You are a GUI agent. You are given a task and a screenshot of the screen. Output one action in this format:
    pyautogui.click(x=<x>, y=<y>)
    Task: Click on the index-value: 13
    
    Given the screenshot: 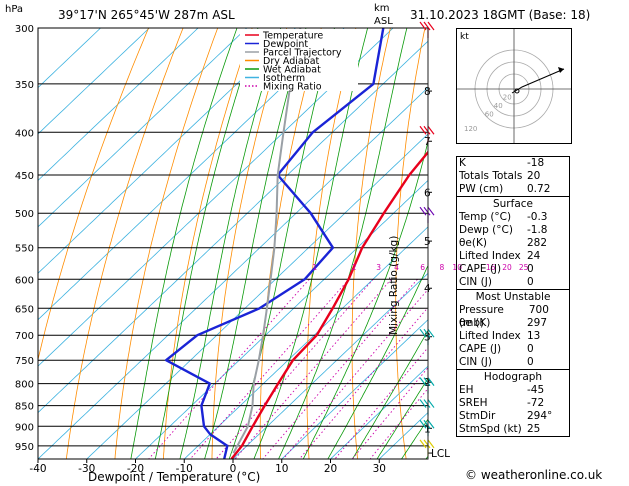 What is the action you would take?
    pyautogui.click(x=534, y=336)
    